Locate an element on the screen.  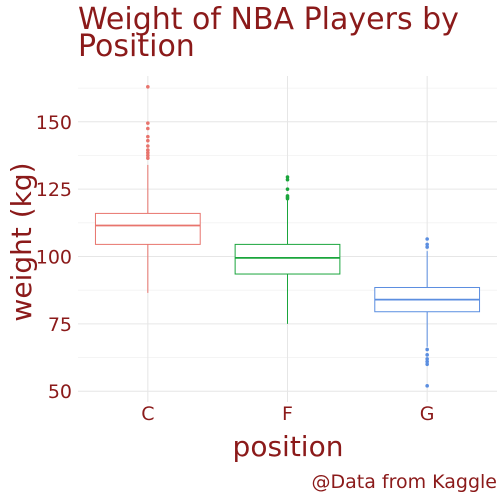
y-tick-label: 75 is located at coordinates (60, 325).